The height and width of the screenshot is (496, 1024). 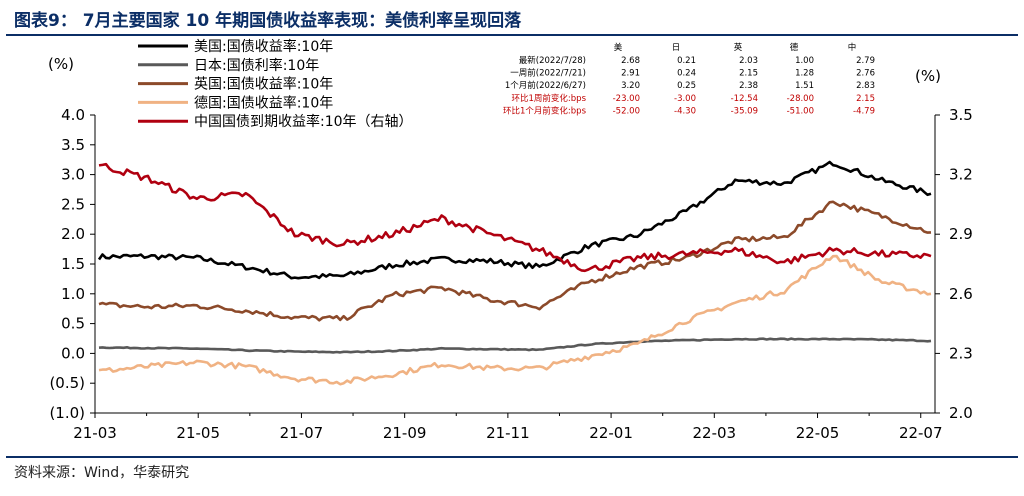 I want to click on x-tick-label: 22-07, so click(x=921, y=433).